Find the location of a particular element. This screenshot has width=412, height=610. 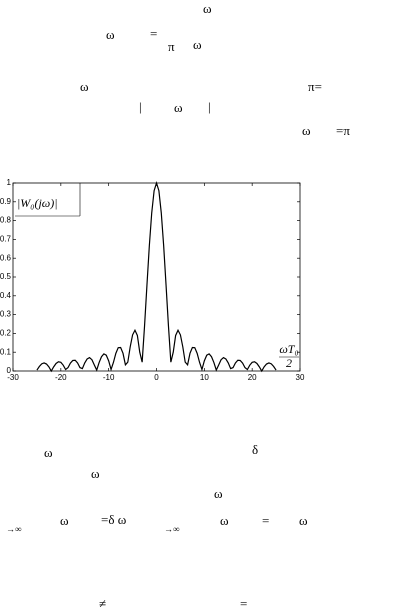

y-tick-label: 0.4 is located at coordinates (6, 295).